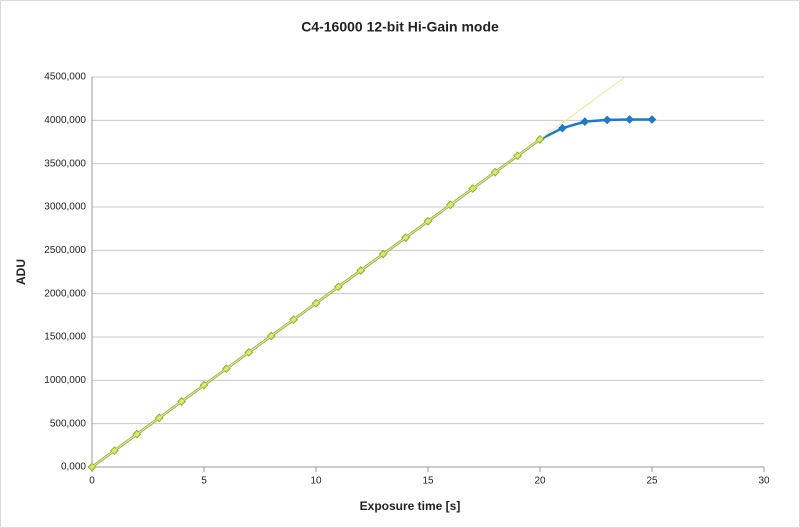 The width and height of the screenshot is (800, 528). What do you see at coordinates (65, 120) in the screenshot?
I see `y-tick-label: 4000,000` at bounding box center [65, 120].